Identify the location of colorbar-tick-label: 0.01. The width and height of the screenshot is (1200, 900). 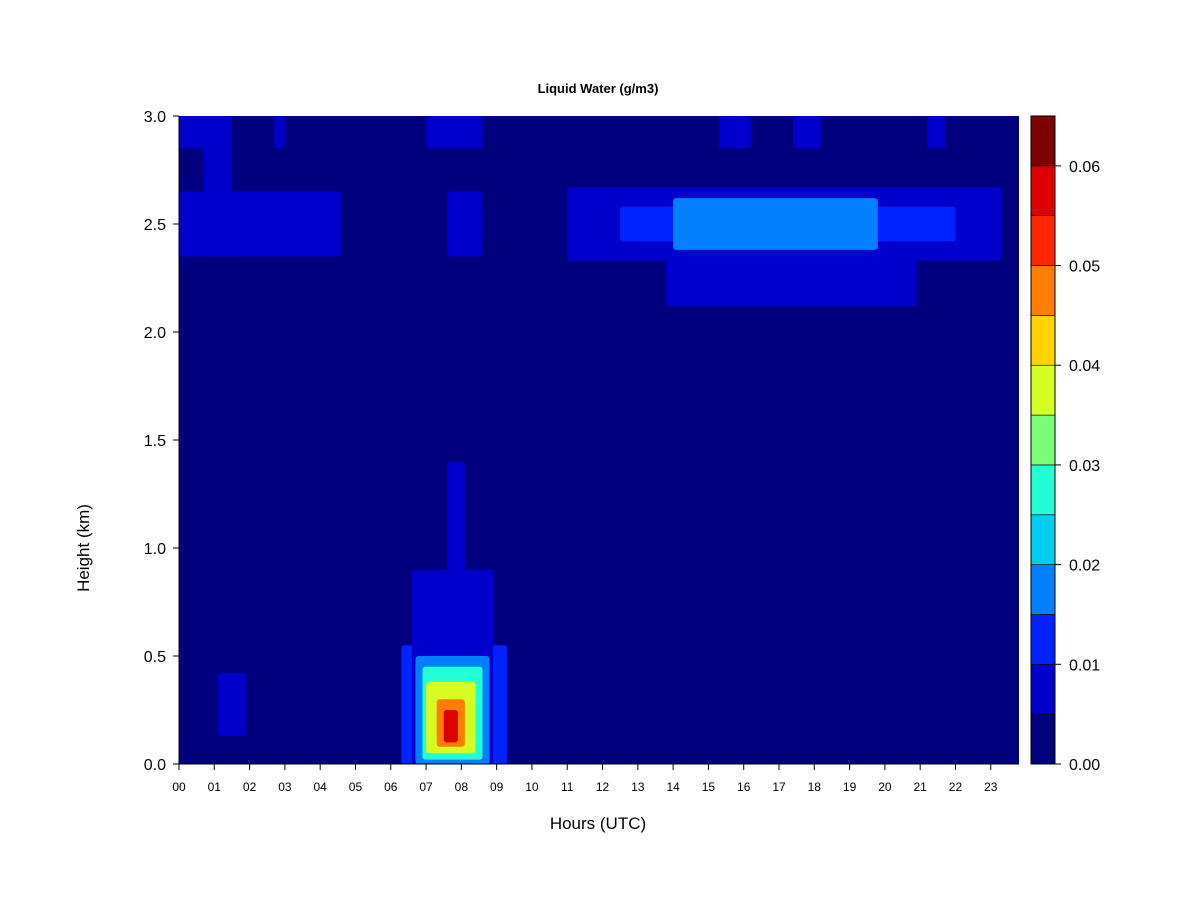
(1084, 665).